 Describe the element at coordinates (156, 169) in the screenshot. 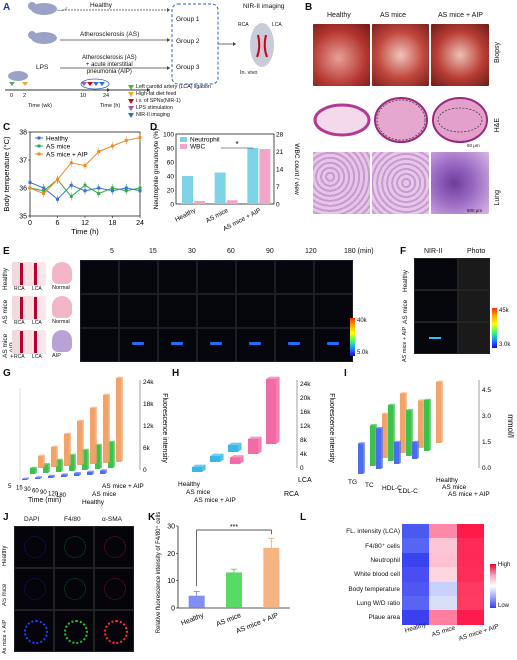

I see `y-axis-label: Neutrophile granulocyte (%)` at that location.